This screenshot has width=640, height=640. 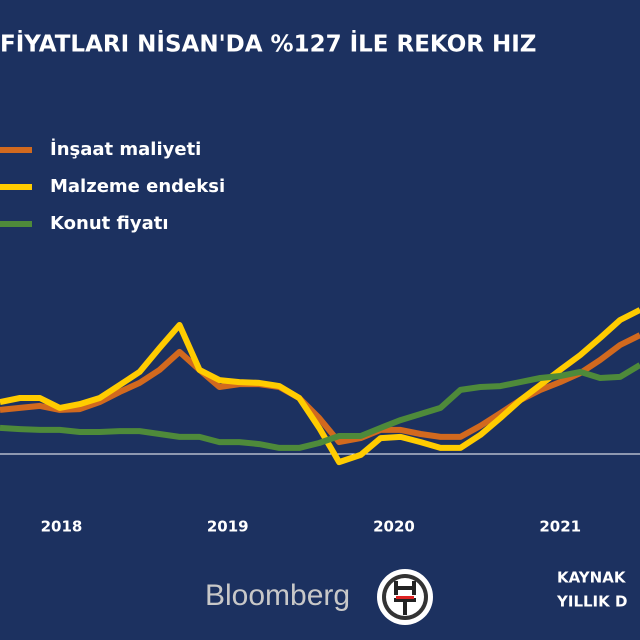 What do you see at coordinates (394, 527) in the screenshot?
I see `x-tick-label: 2020` at bounding box center [394, 527].